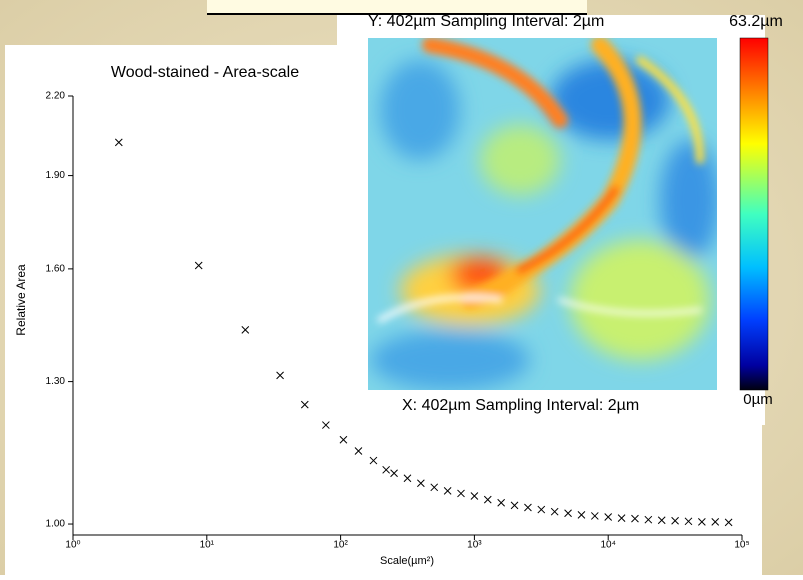  Describe the element at coordinates (474, 545) in the screenshot. I see `x-tick-label: 10³` at that location.